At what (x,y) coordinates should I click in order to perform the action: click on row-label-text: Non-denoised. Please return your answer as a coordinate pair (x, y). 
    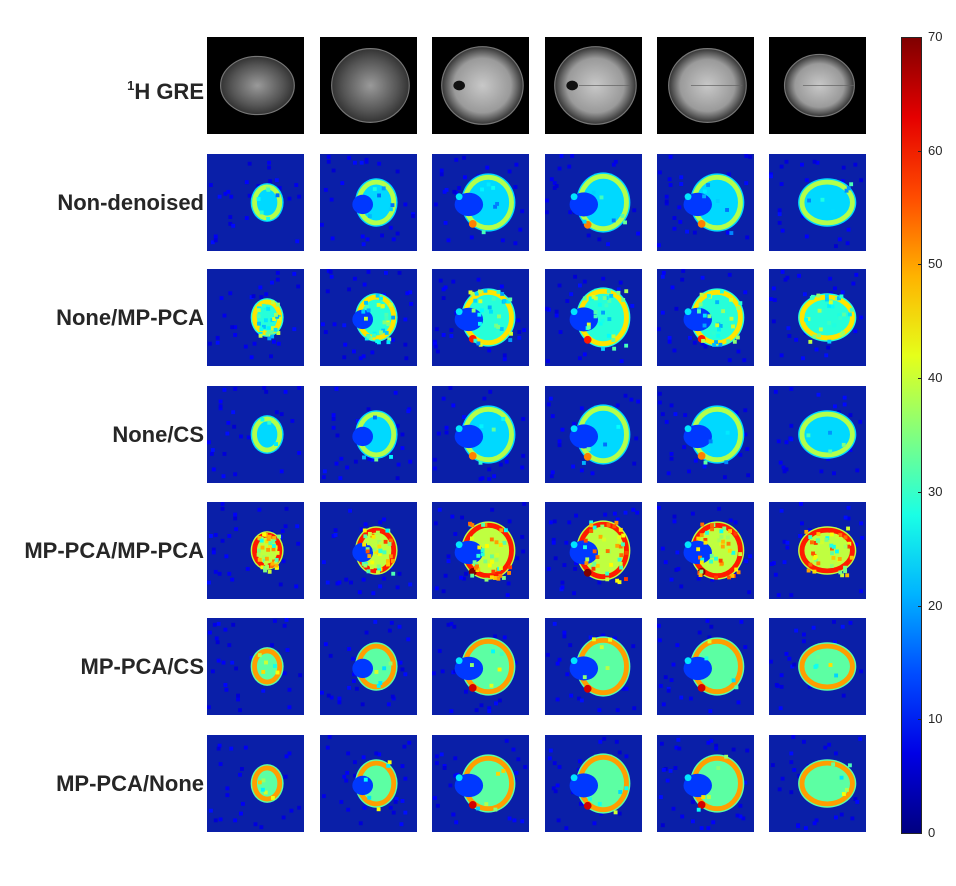
    Looking at the image, I should click on (130, 202).